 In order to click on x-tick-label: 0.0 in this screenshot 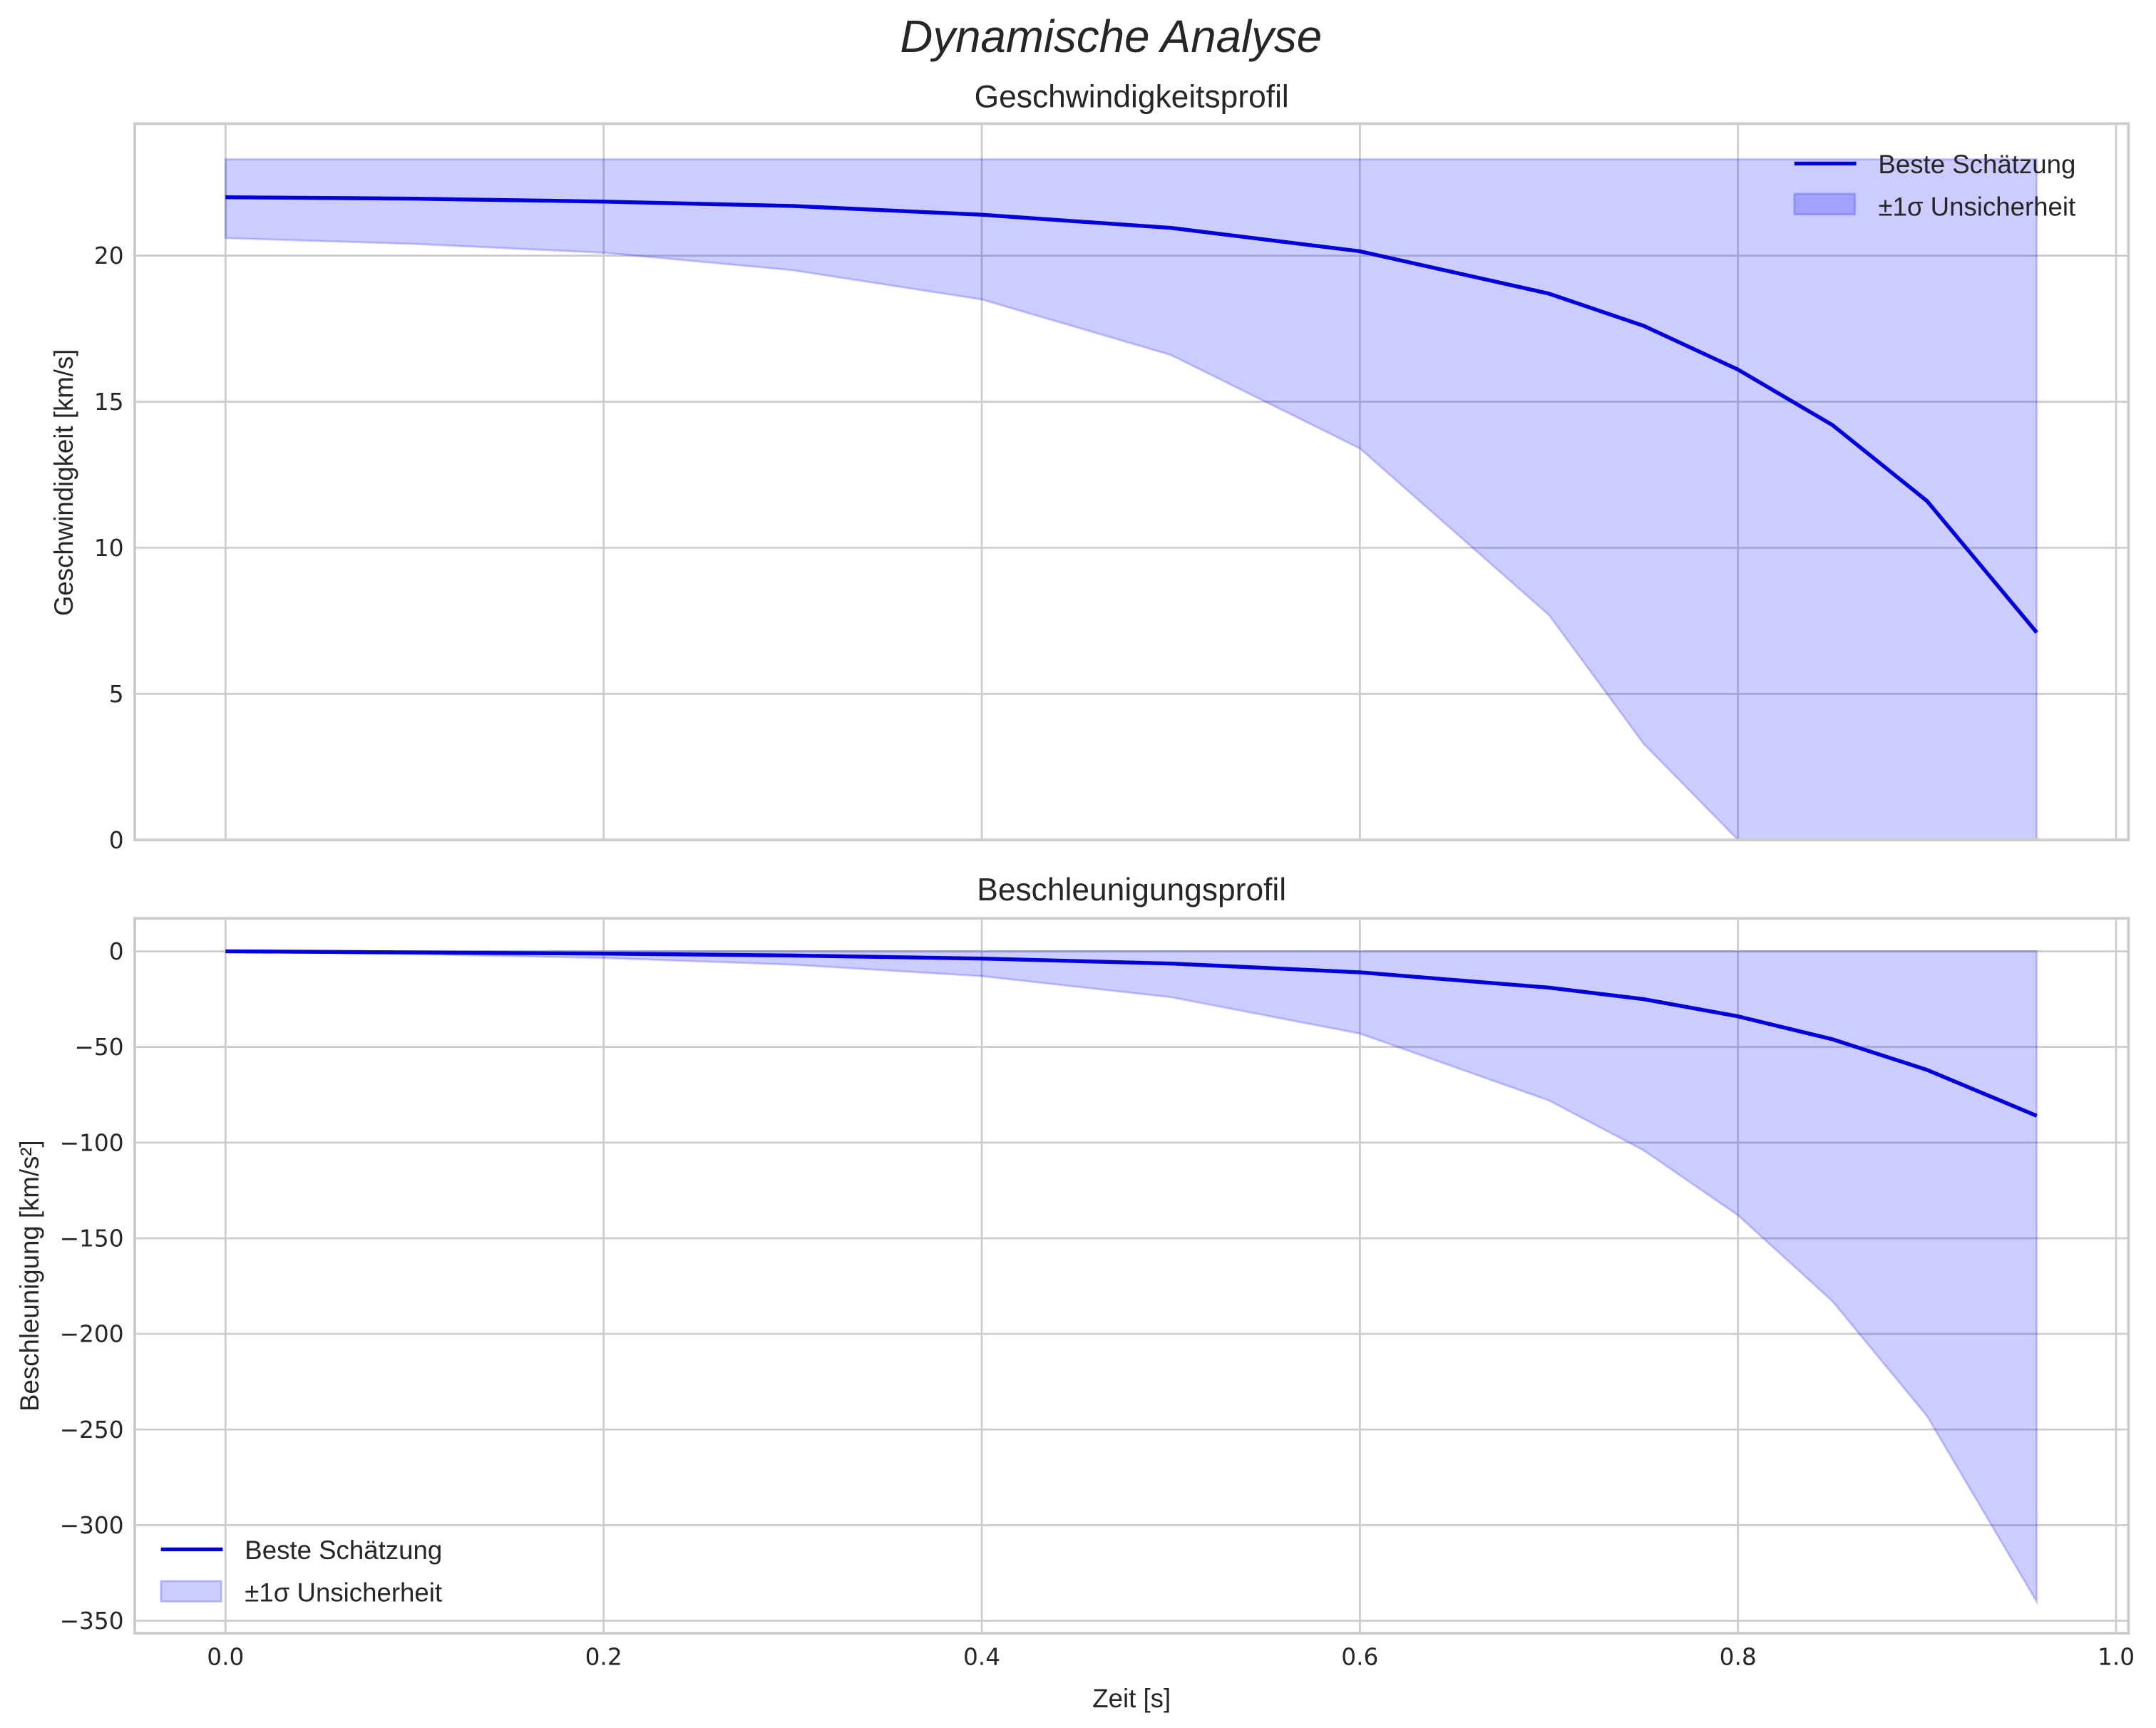, I will do `click(225, 1656)`.